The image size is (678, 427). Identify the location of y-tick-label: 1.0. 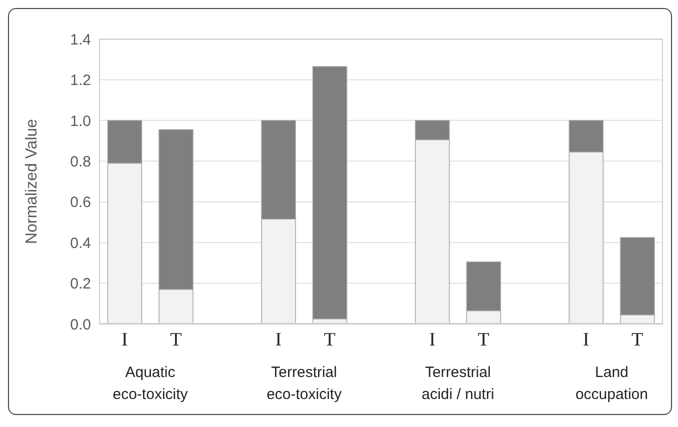
(80, 121).